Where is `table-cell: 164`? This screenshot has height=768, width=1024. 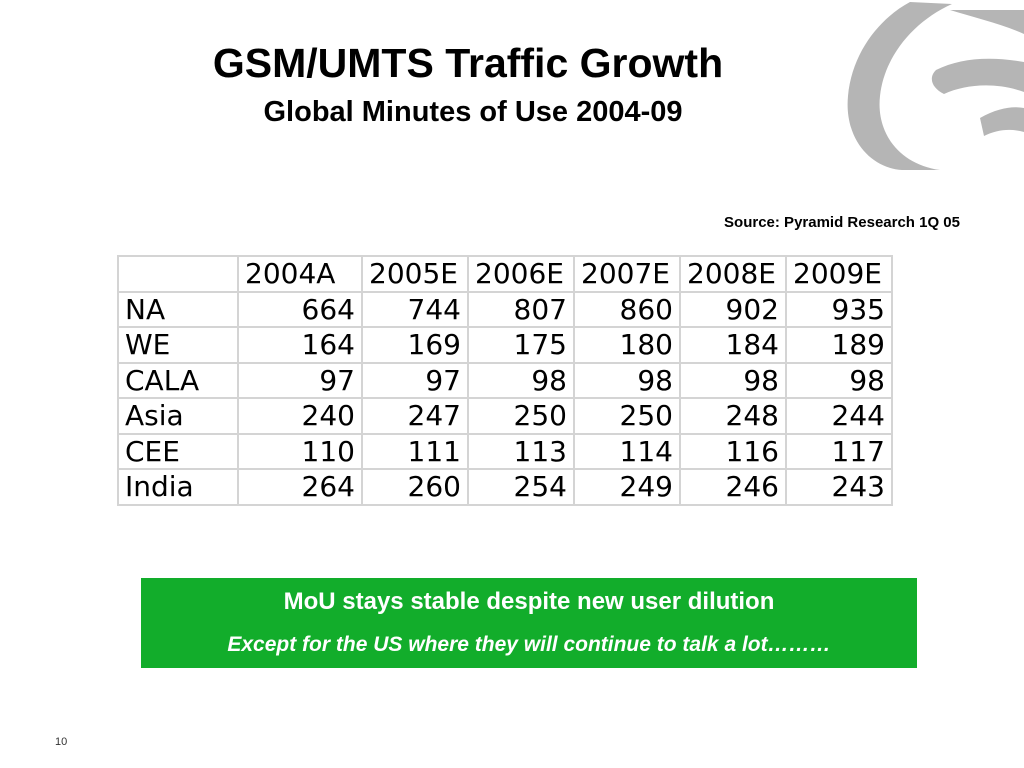
table-cell: 164 is located at coordinates (300, 345).